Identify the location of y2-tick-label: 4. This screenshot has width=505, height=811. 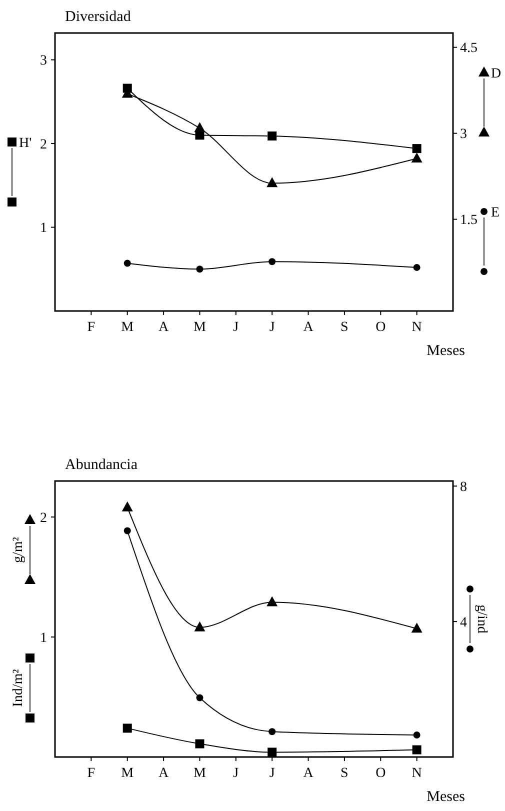
(463, 622).